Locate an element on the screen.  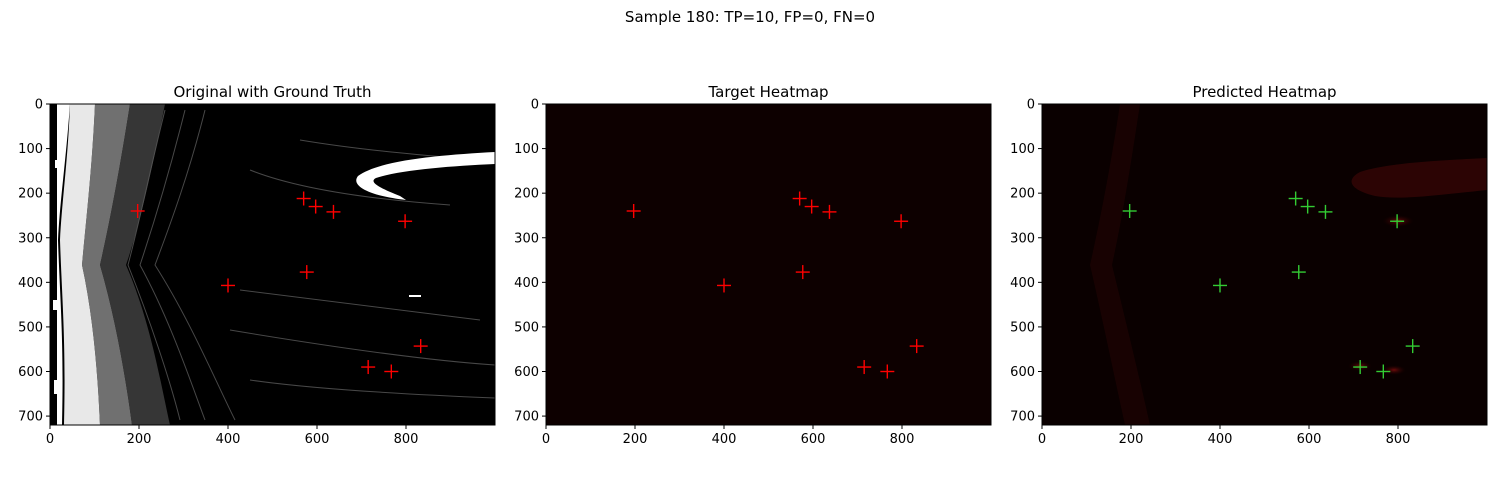
panel-title-predicted: Predicted Heatmap is located at coordinates (1264, 92).